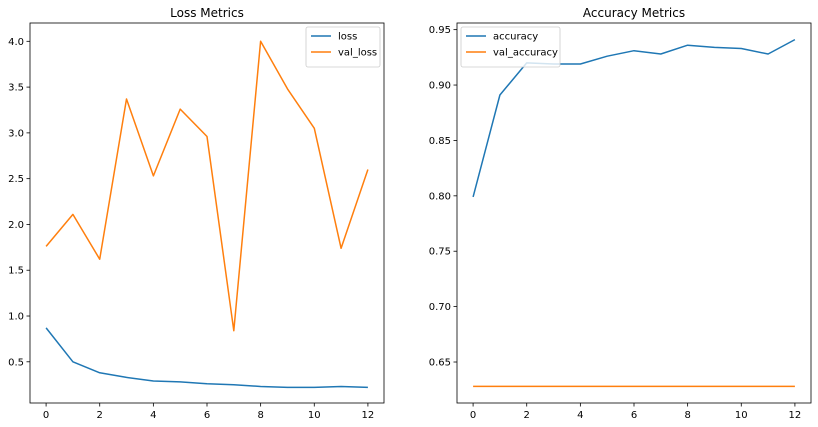 This screenshot has height=427, width=818. I want to click on y-tick-label: 0.65, so click(440, 363).